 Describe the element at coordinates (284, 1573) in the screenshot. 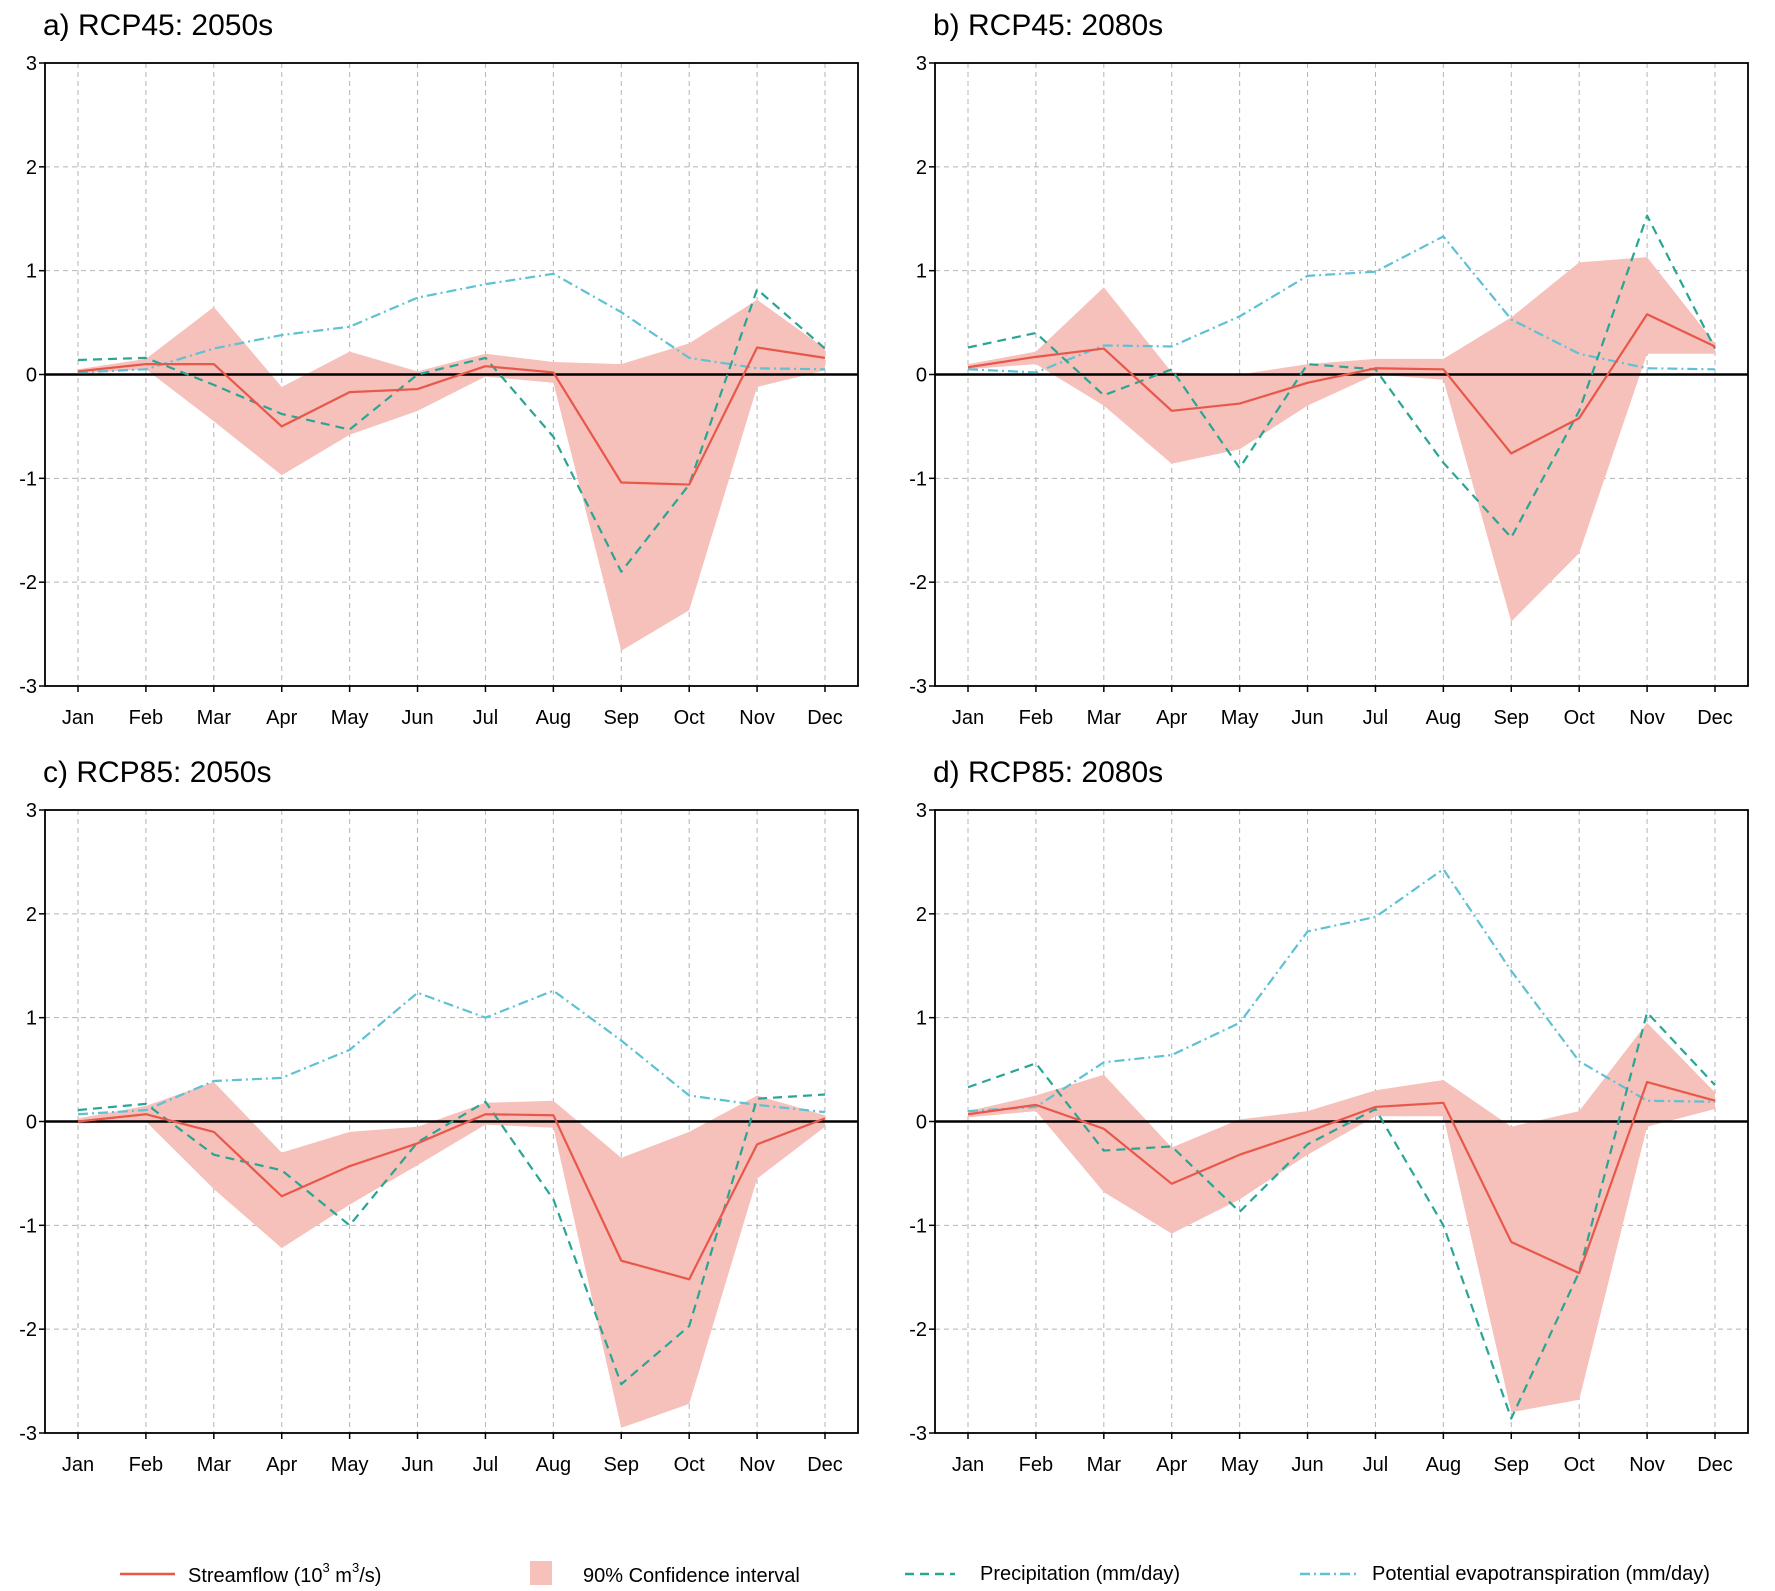

I see `legend-streamflow-label: Streamflow (103 m3/s)` at that location.